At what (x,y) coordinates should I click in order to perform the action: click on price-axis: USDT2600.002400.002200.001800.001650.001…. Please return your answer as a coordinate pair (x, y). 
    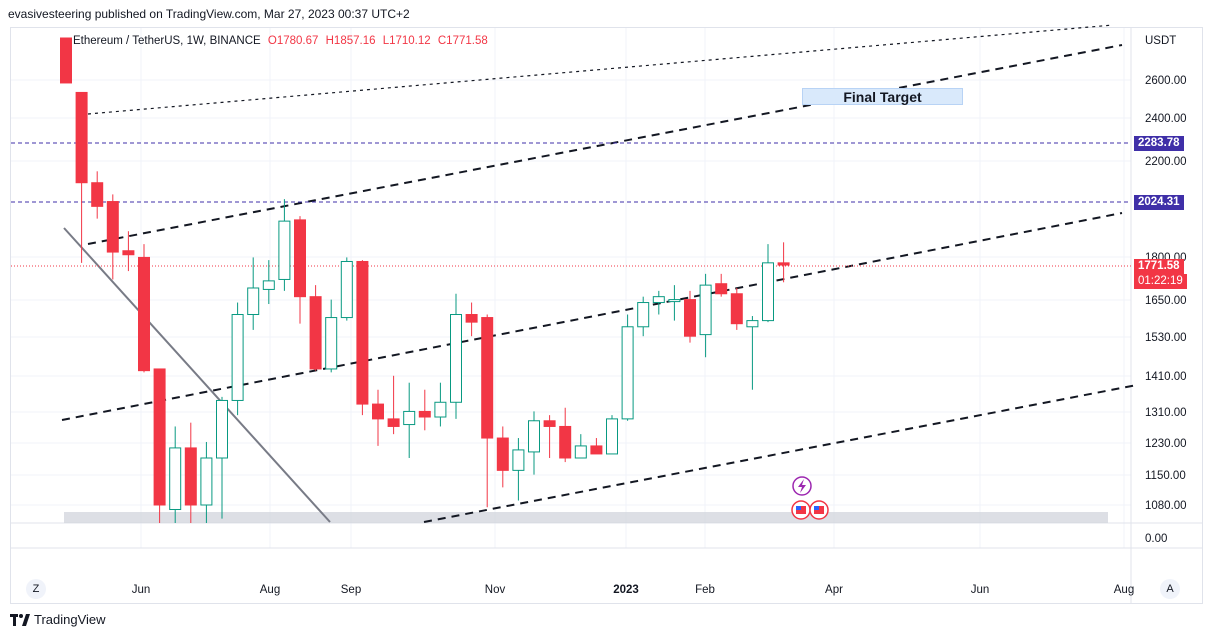
    Looking at the image, I should click on (1166, 290).